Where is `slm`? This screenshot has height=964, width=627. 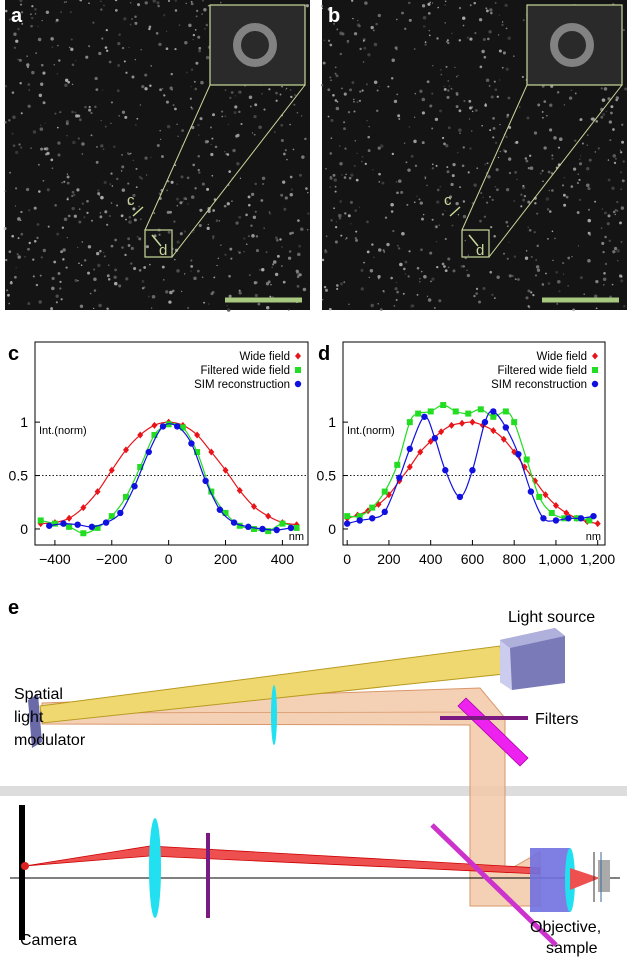 slm is located at coordinates (35, 721).